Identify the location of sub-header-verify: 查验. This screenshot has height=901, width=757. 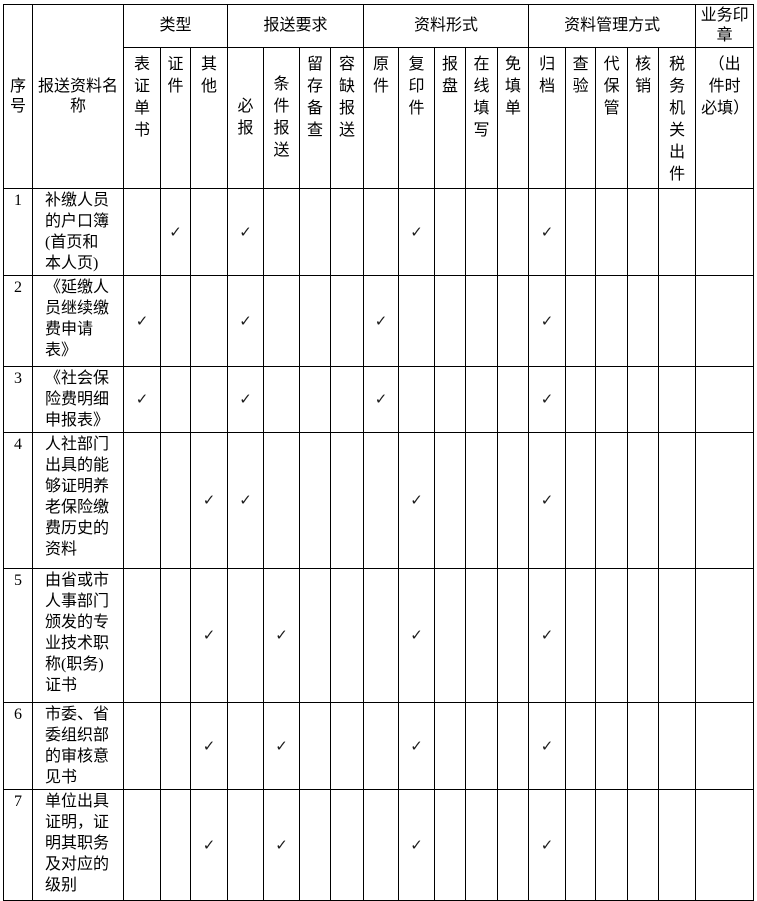
(581, 118).